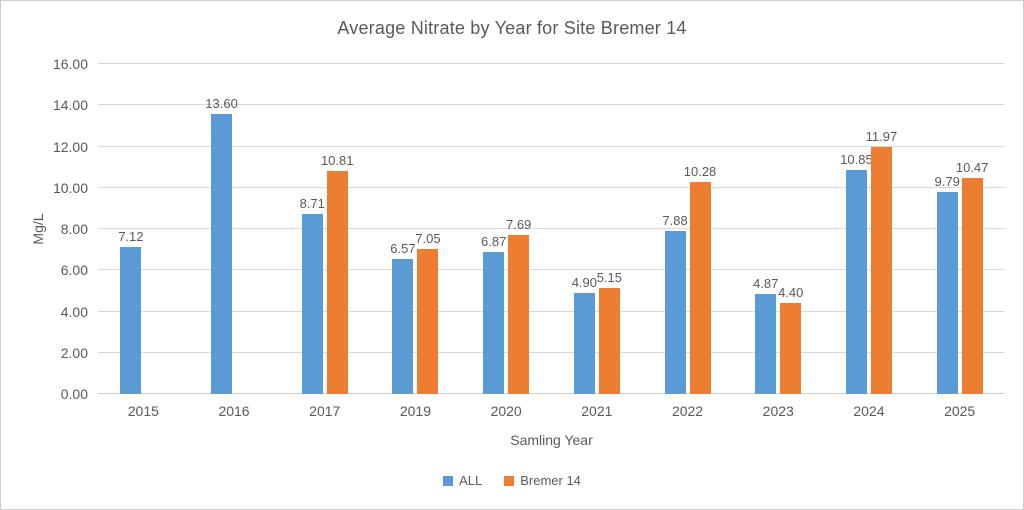 The width and height of the screenshot is (1024, 510). What do you see at coordinates (881, 137) in the screenshot?
I see `data-label-bremer-14-2024: 11.97` at bounding box center [881, 137].